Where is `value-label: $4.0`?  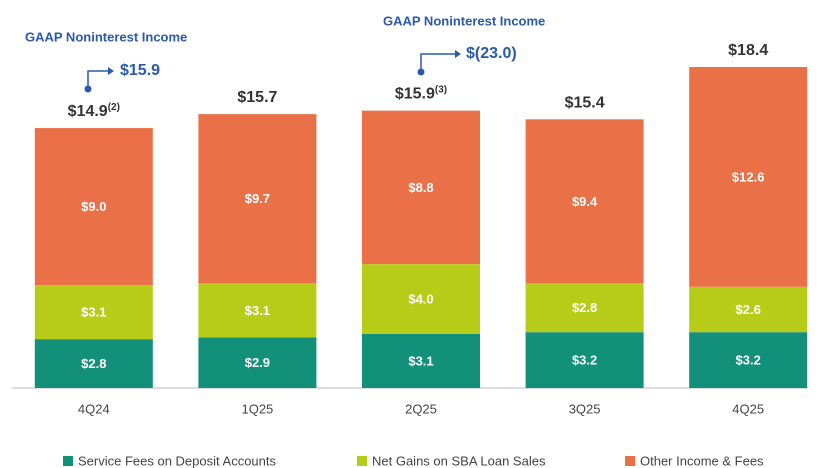 value-label: $4.0 is located at coordinates (420, 298).